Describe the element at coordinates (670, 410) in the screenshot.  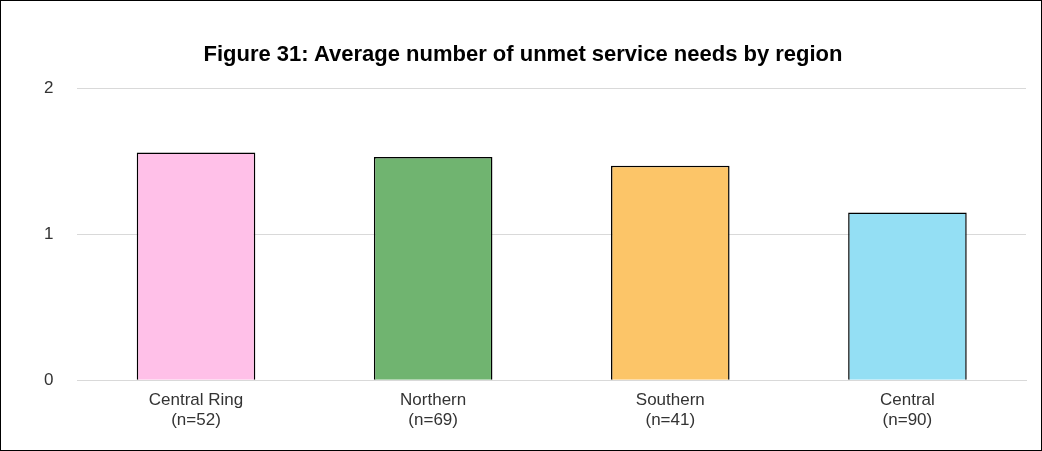
I see `x-tick-label: Southern (n=41)` at that location.